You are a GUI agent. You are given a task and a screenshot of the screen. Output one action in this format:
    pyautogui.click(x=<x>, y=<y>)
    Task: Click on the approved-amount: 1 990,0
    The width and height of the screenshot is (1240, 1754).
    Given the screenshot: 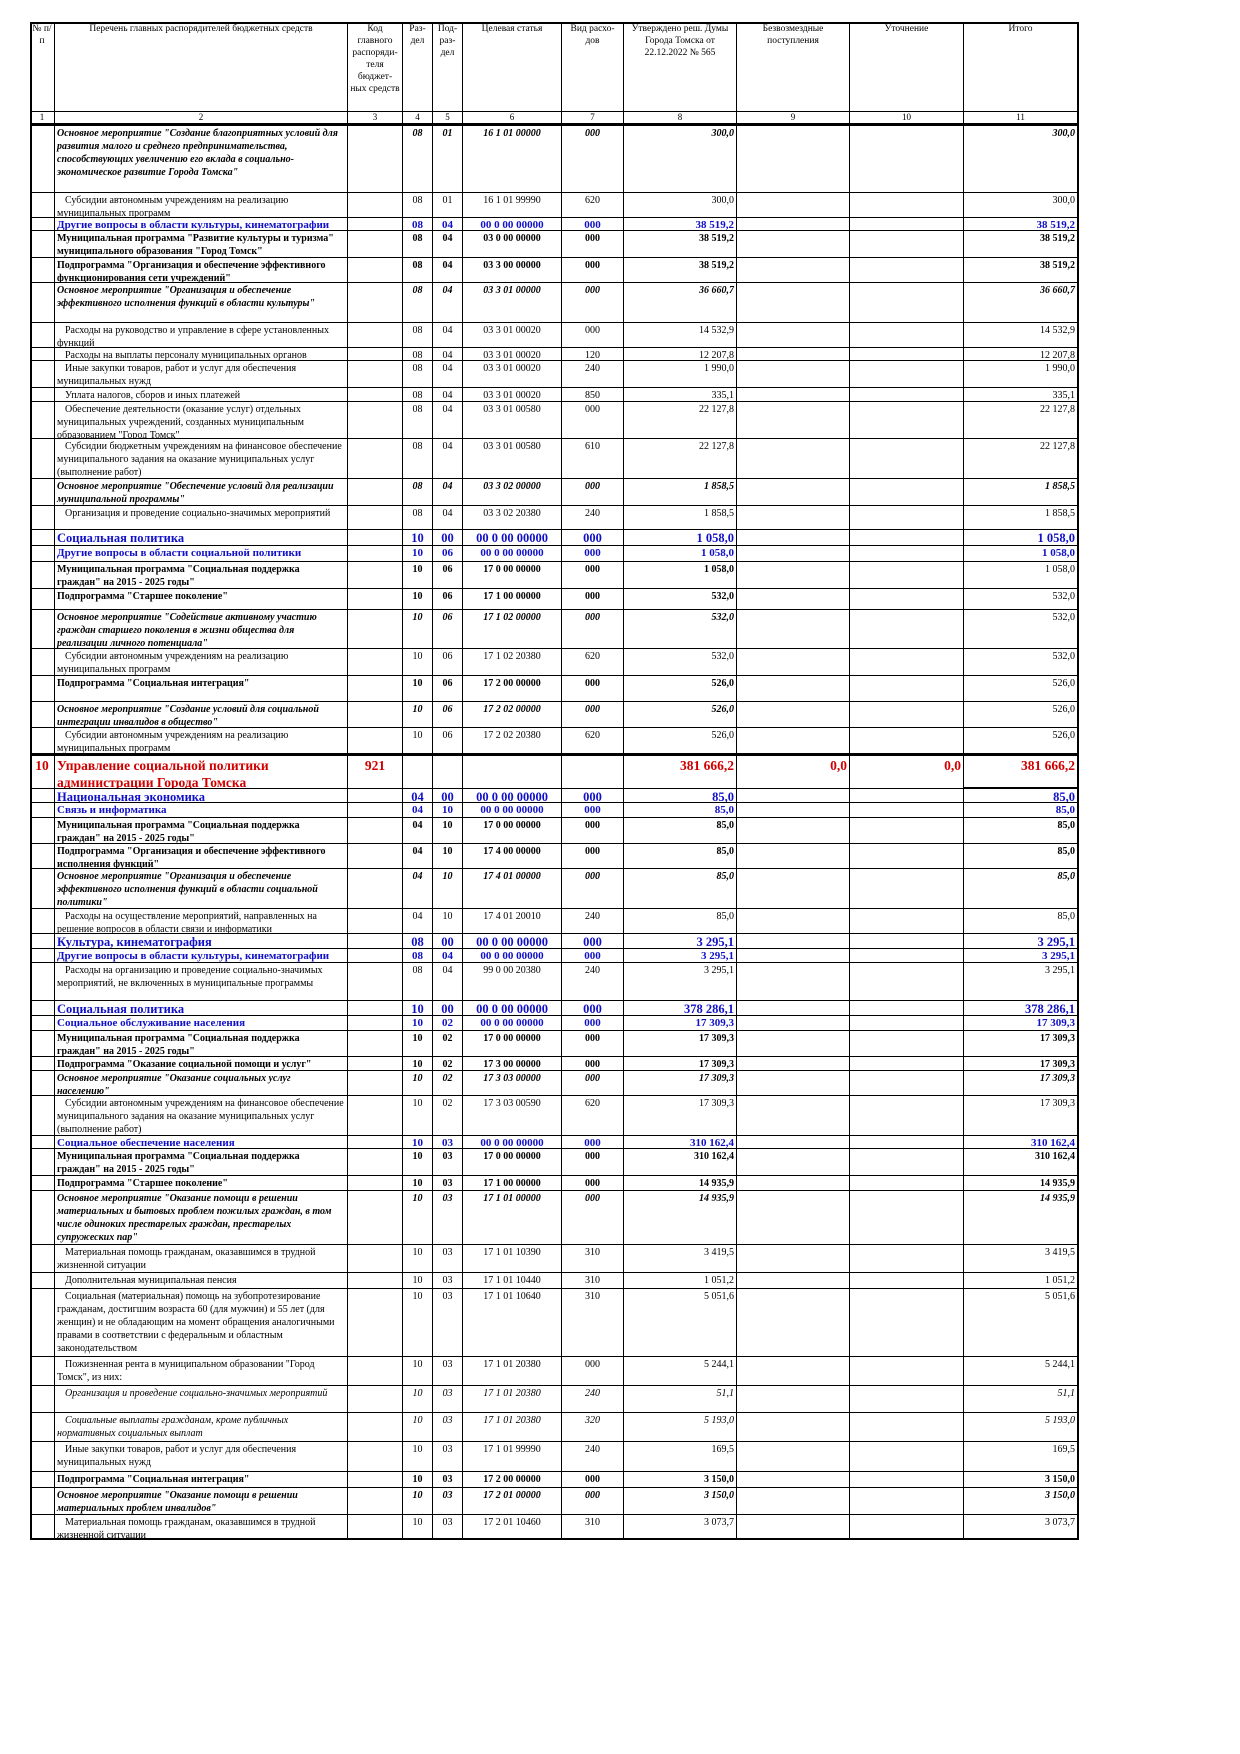 What is the action you would take?
    pyautogui.click(x=680, y=374)
    